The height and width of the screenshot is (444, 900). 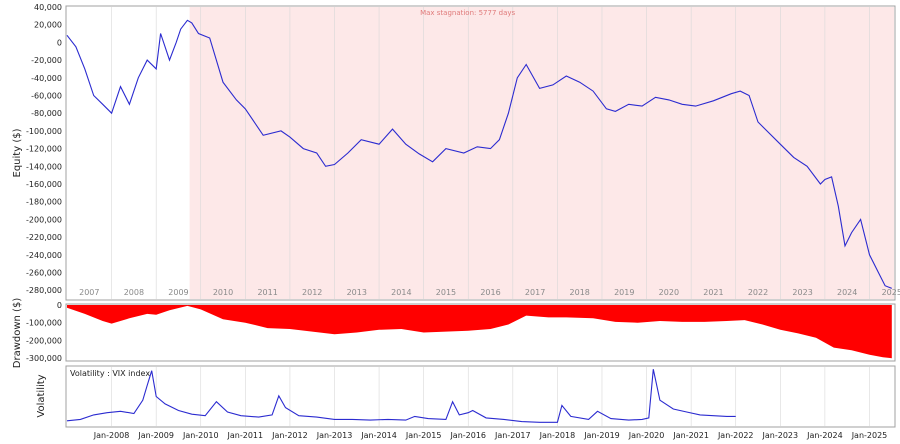 I want to click on equity-ytick-label: -20,000, so click(x=46, y=60).